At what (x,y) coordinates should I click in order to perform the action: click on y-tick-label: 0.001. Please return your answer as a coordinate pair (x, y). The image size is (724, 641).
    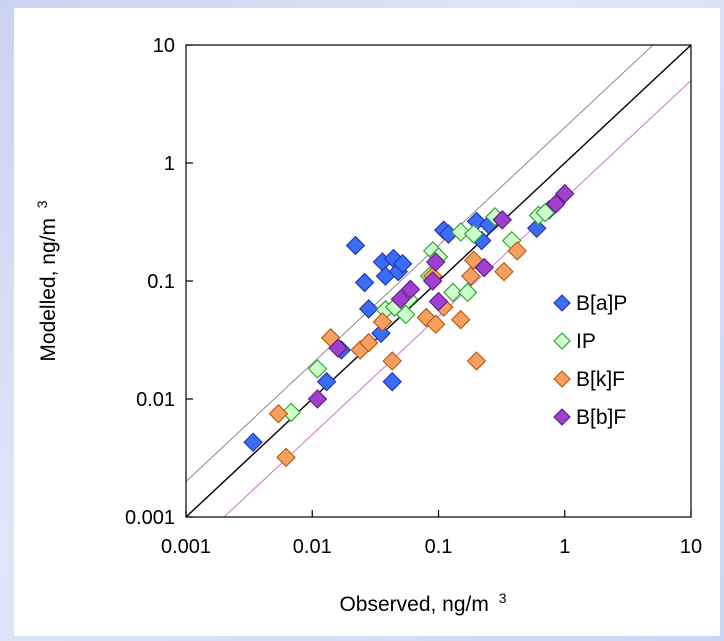
    Looking at the image, I should click on (150, 518).